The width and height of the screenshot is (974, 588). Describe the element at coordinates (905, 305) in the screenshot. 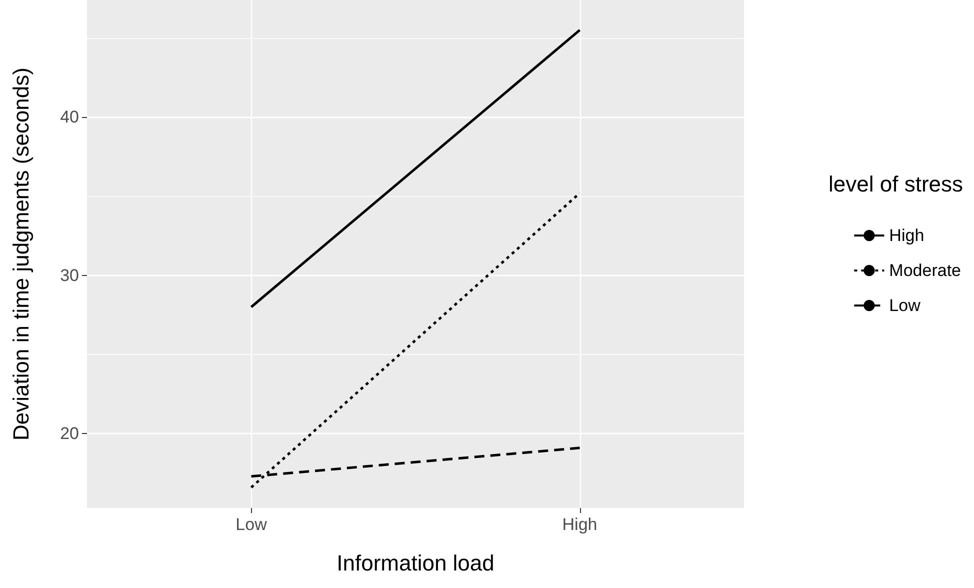

I see `legend-label: Low` at that location.